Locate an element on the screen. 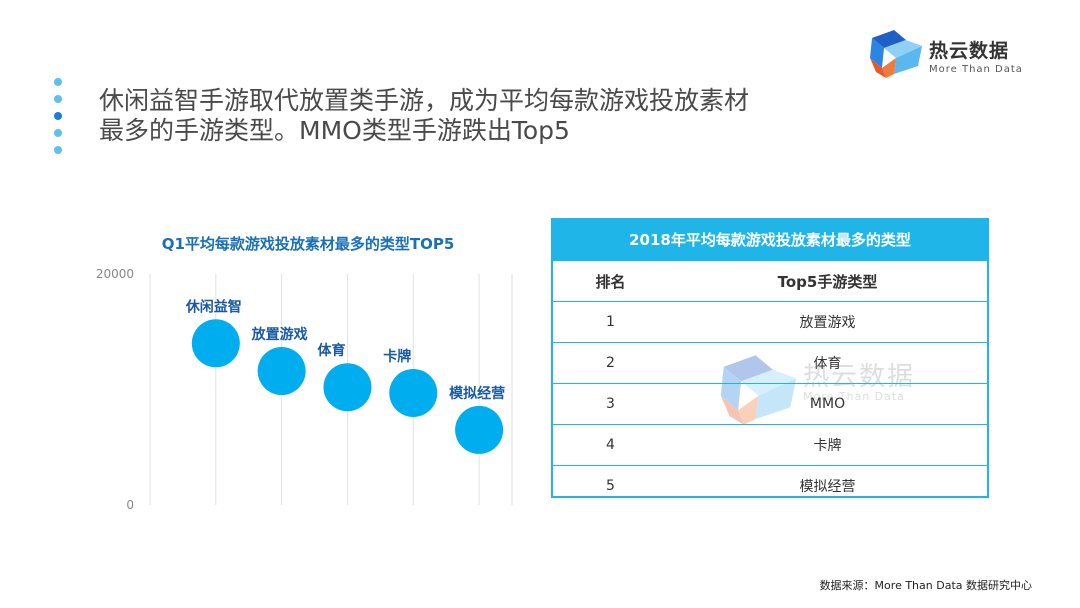 This screenshot has width=1080, height=608. logo-tagline: More Than Data is located at coordinates (976, 69).